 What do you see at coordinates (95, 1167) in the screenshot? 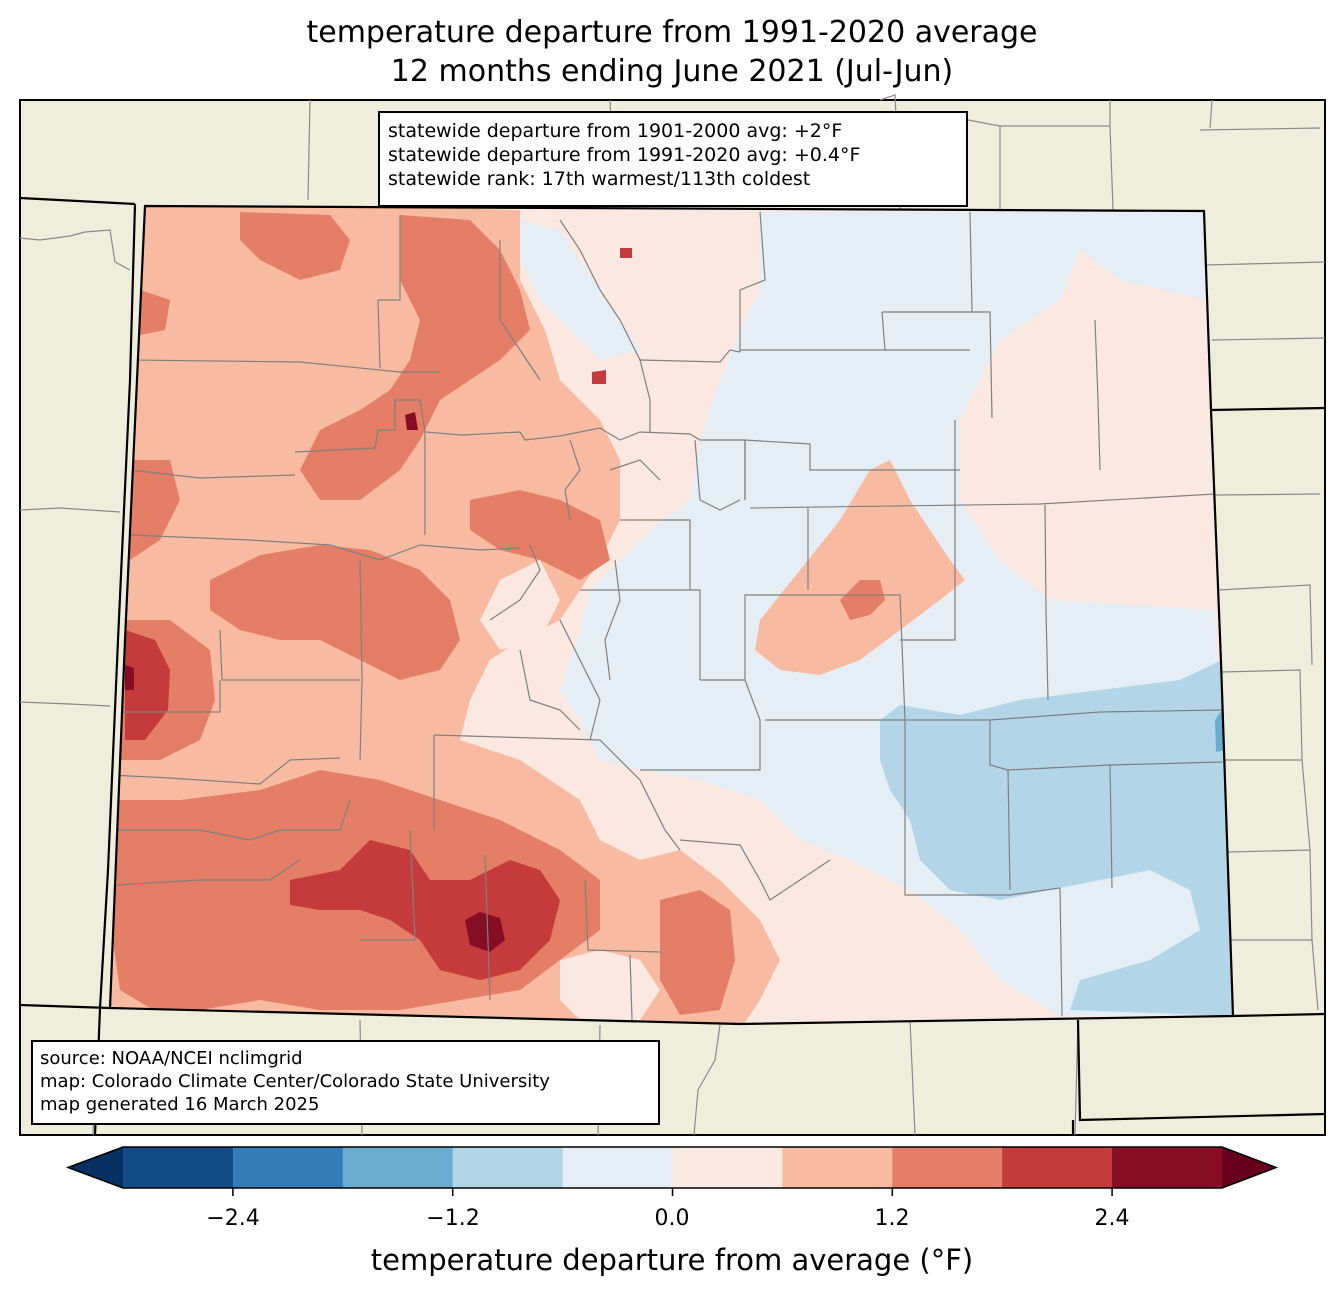
I see `colorbar-under-arrow` at bounding box center [95, 1167].